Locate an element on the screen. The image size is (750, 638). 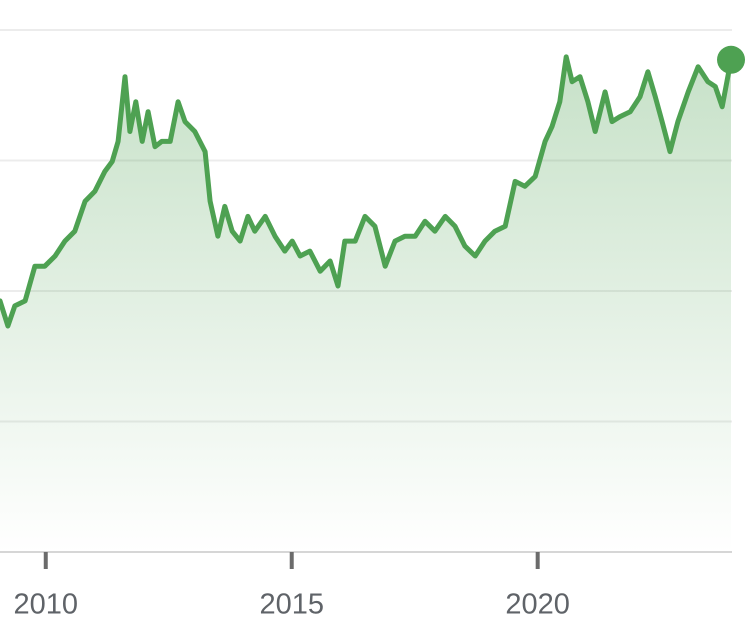
x-tick-label: 2015 is located at coordinates (291, 605).